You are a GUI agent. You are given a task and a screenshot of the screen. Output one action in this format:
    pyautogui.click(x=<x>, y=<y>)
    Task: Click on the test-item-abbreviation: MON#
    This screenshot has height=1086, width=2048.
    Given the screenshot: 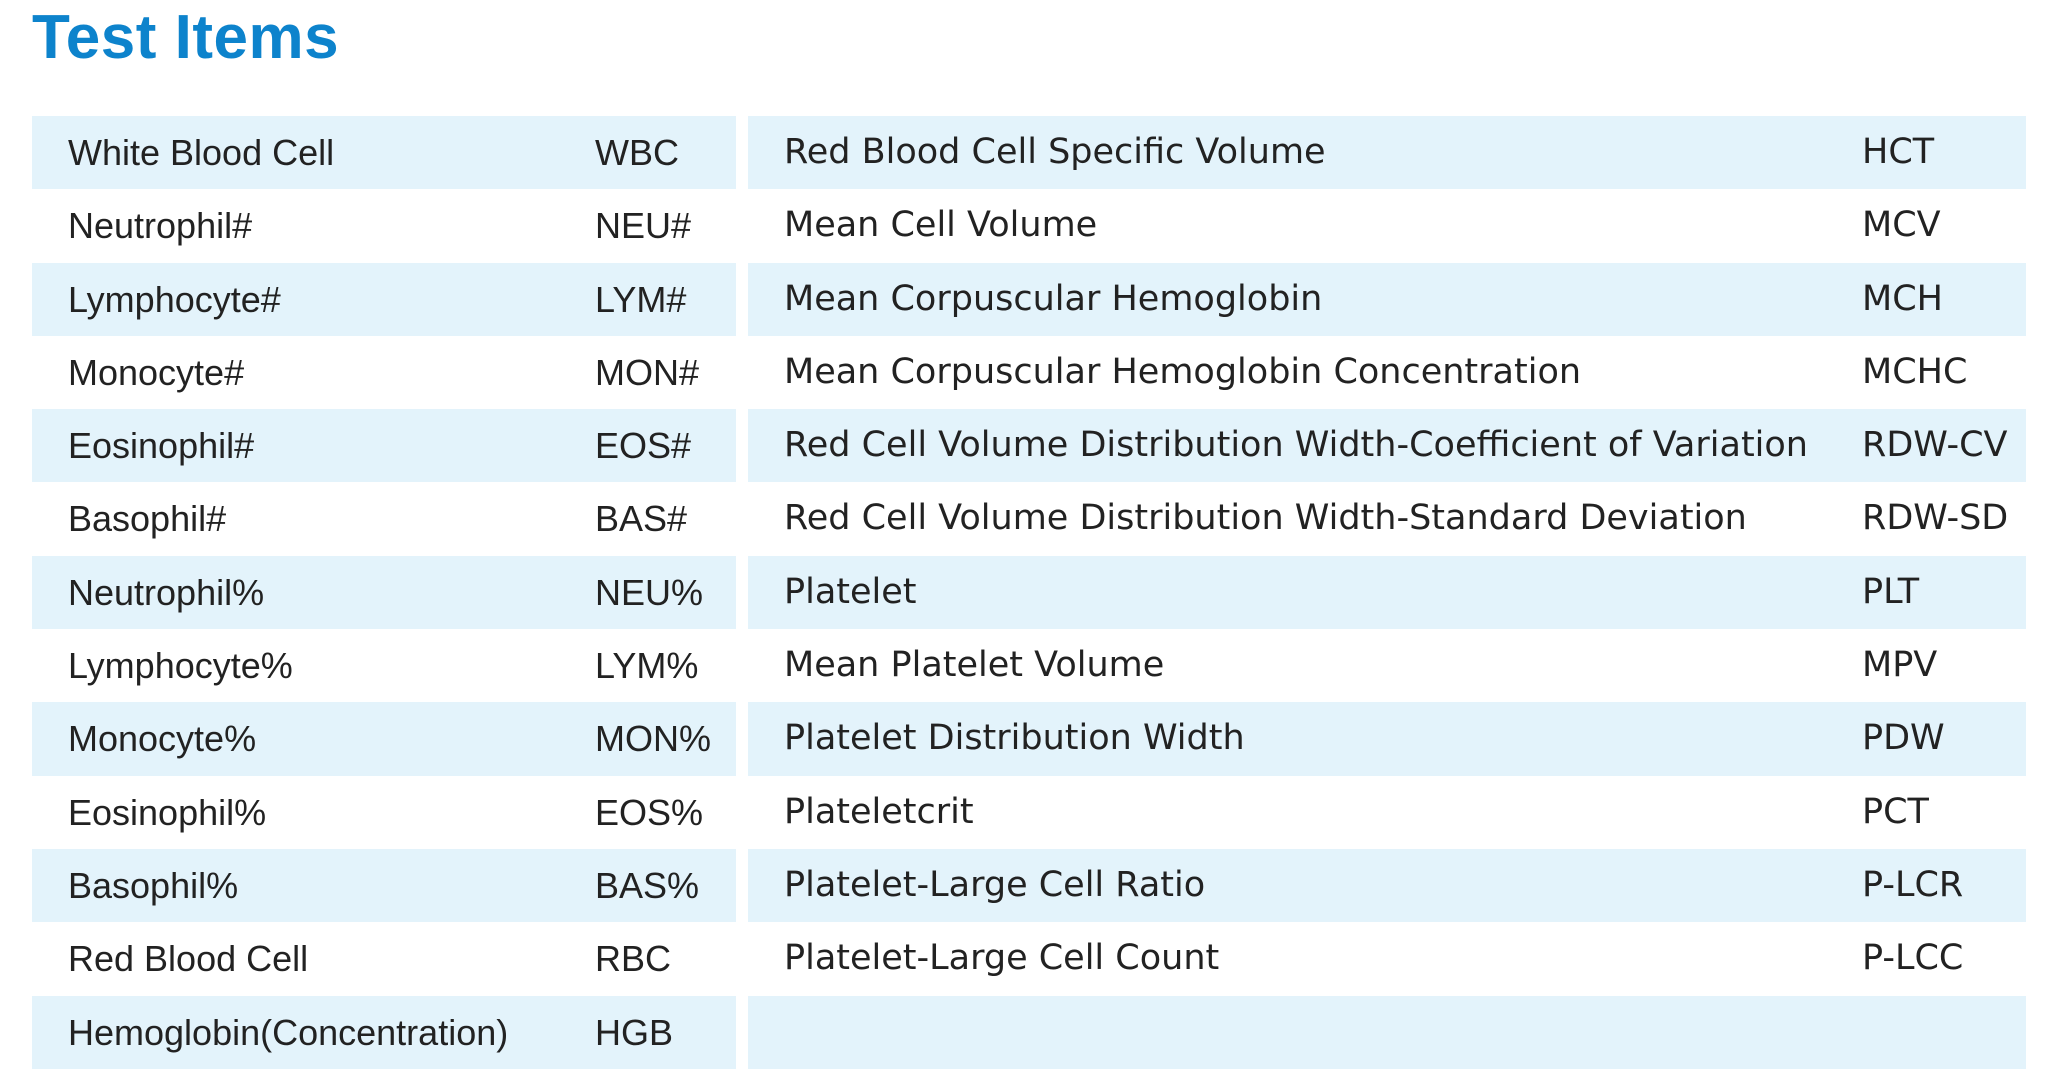 What is the action you would take?
    pyautogui.click(x=647, y=372)
    